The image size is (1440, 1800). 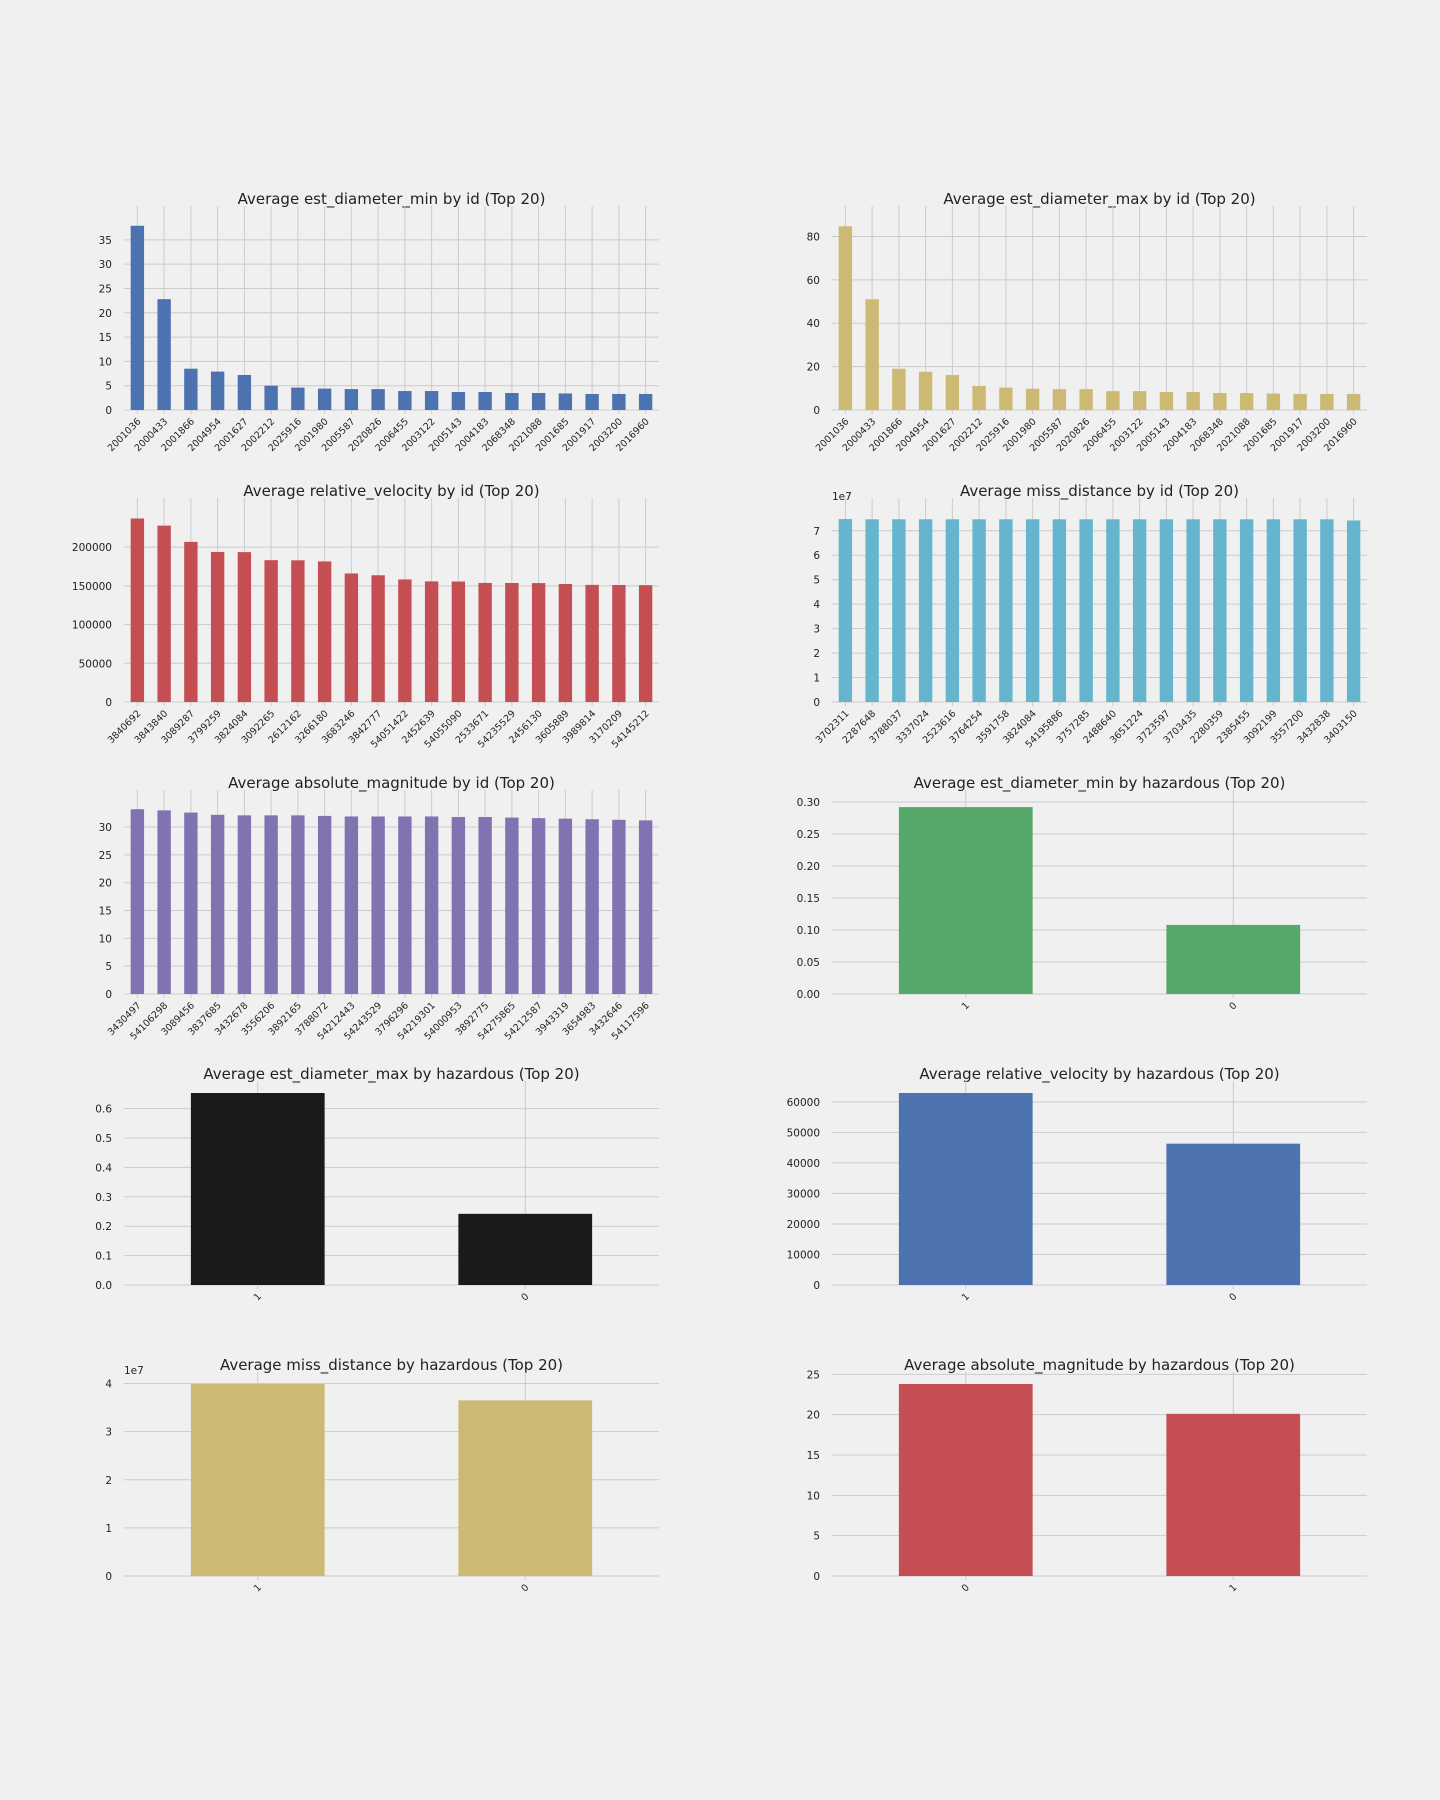 I want to click on y-tick-label: 7, so click(x=816, y=532).